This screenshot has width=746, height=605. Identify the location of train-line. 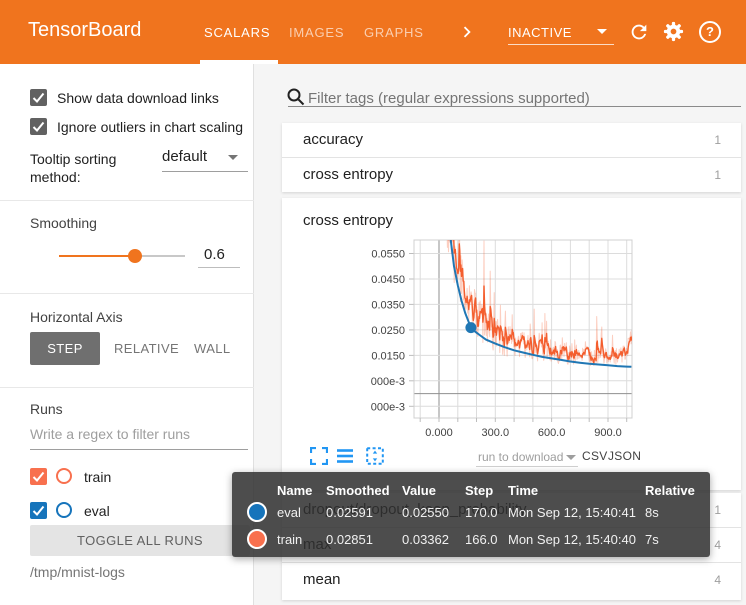
(539, 302).